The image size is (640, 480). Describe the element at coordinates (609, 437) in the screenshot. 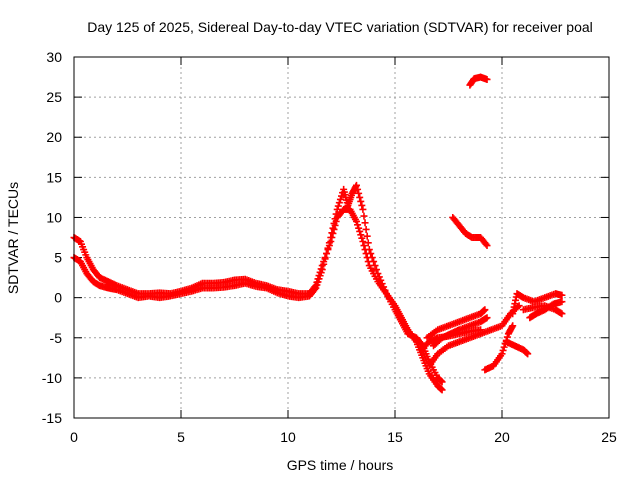

I see `x-tick-label: 25` at that location.